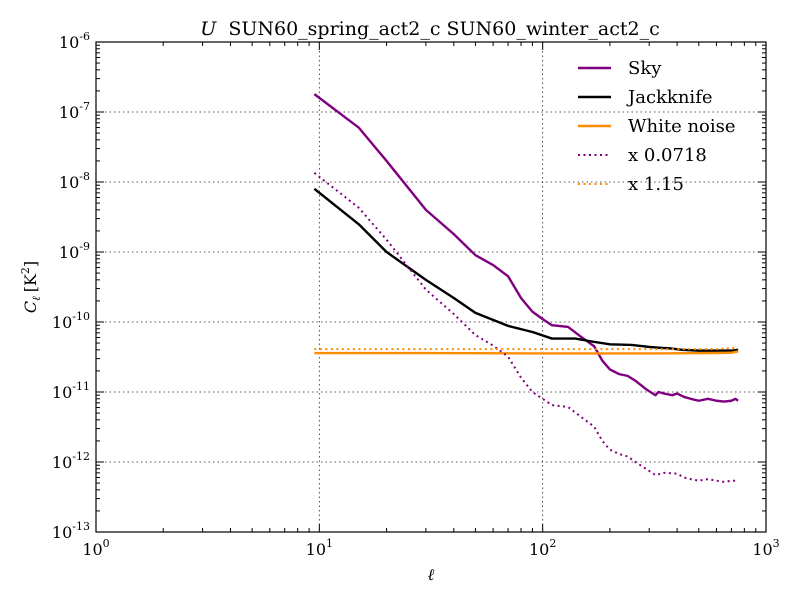  What do you see at coordinates (25, 270) in the screenshot?
I see `y-axis-label-unit-superscript: 2` at bounding box center [25, 270].